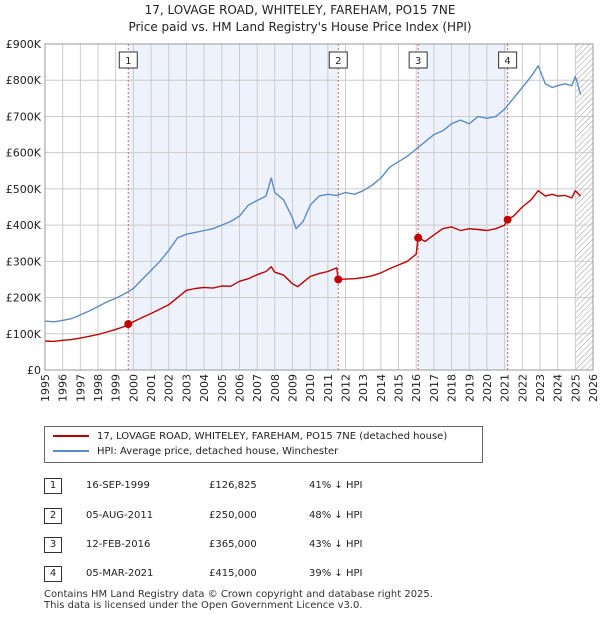 The image size is (600, 620). Describe the element at coordinates (257, 388) in the screenshot. I see `x-tick-label: 2007` at that location.